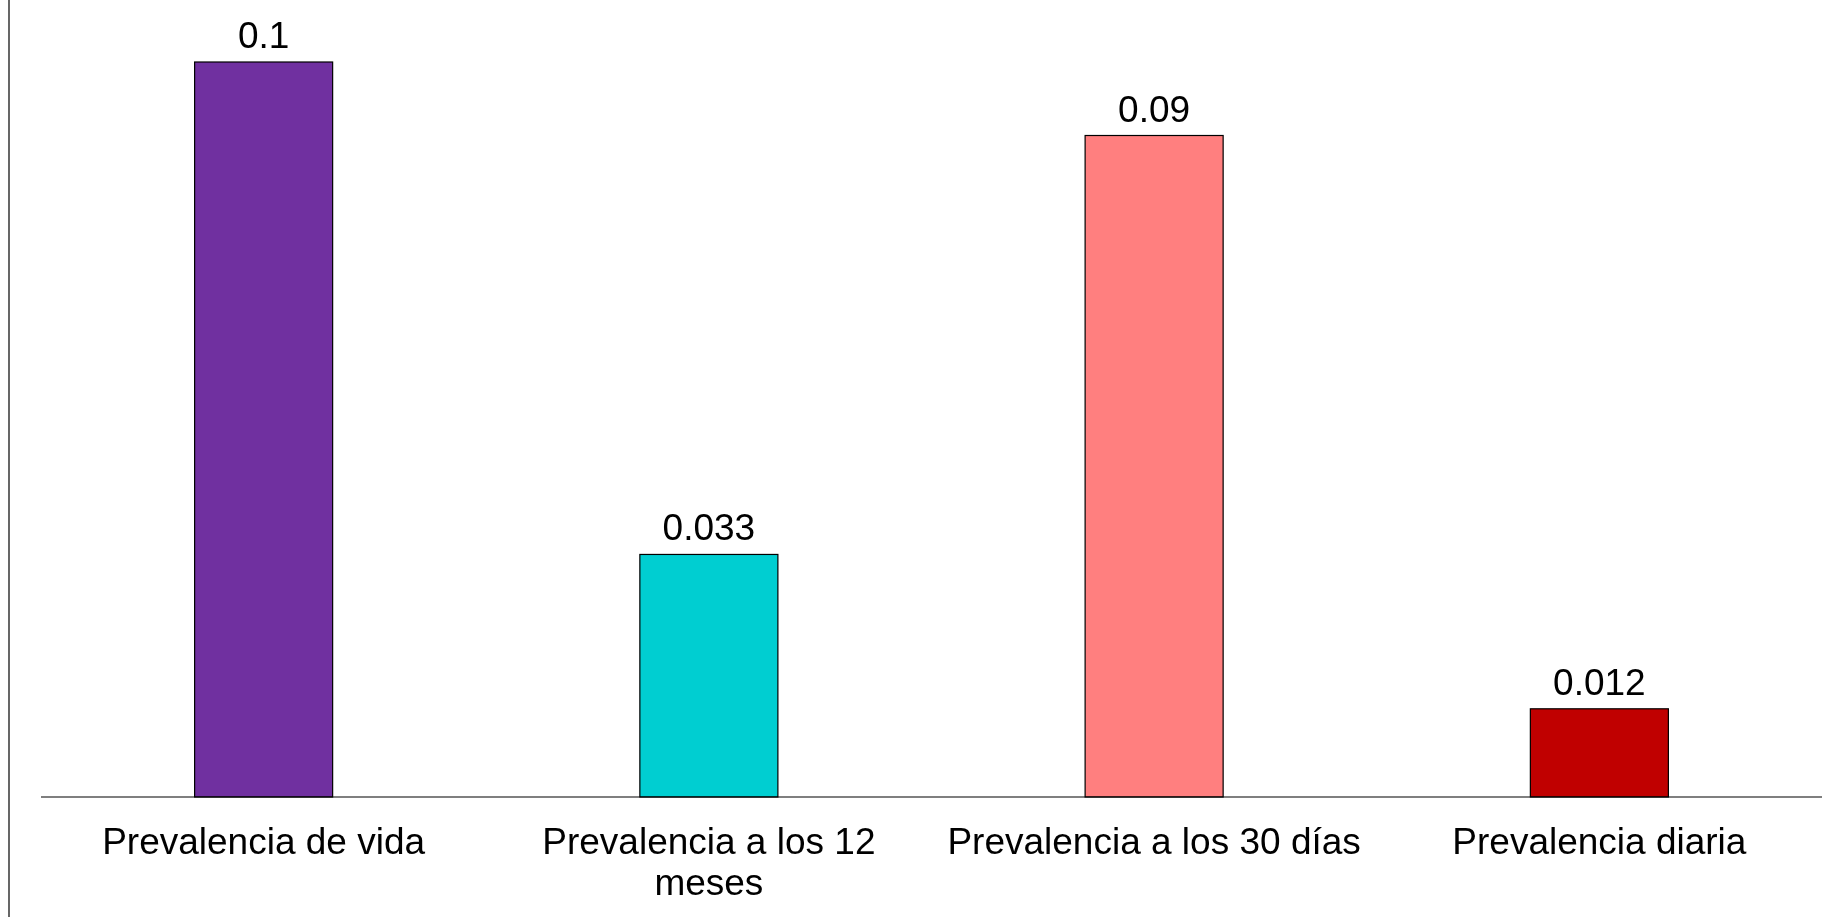 The height and width of the screenshot is (917, 1831). I want to click on x-tick-label: Prevalencia de vida, so click(264, 841).